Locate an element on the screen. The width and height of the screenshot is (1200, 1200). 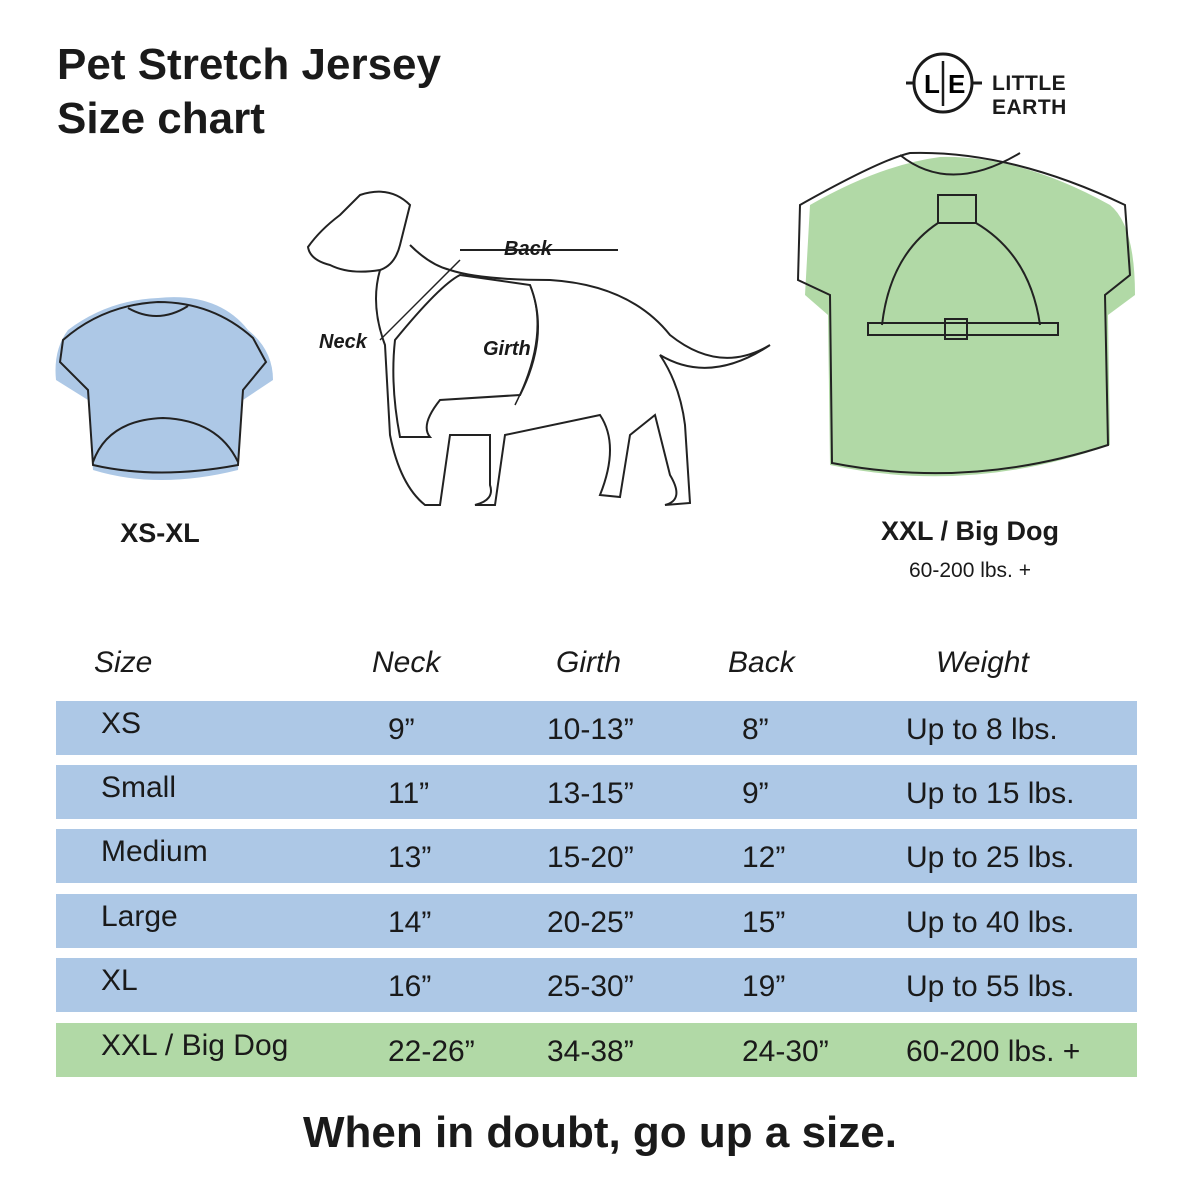
header-weight: Weight is located at coordinates (982, 662).